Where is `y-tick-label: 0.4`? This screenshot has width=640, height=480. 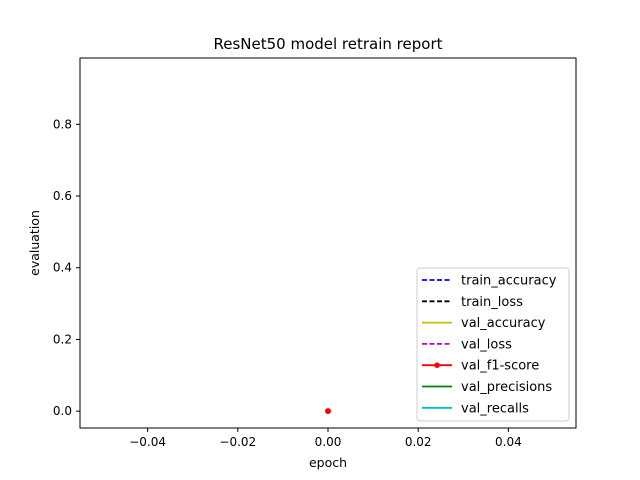
y-tick-label: 0.4 is located at coordinates (62, 268).